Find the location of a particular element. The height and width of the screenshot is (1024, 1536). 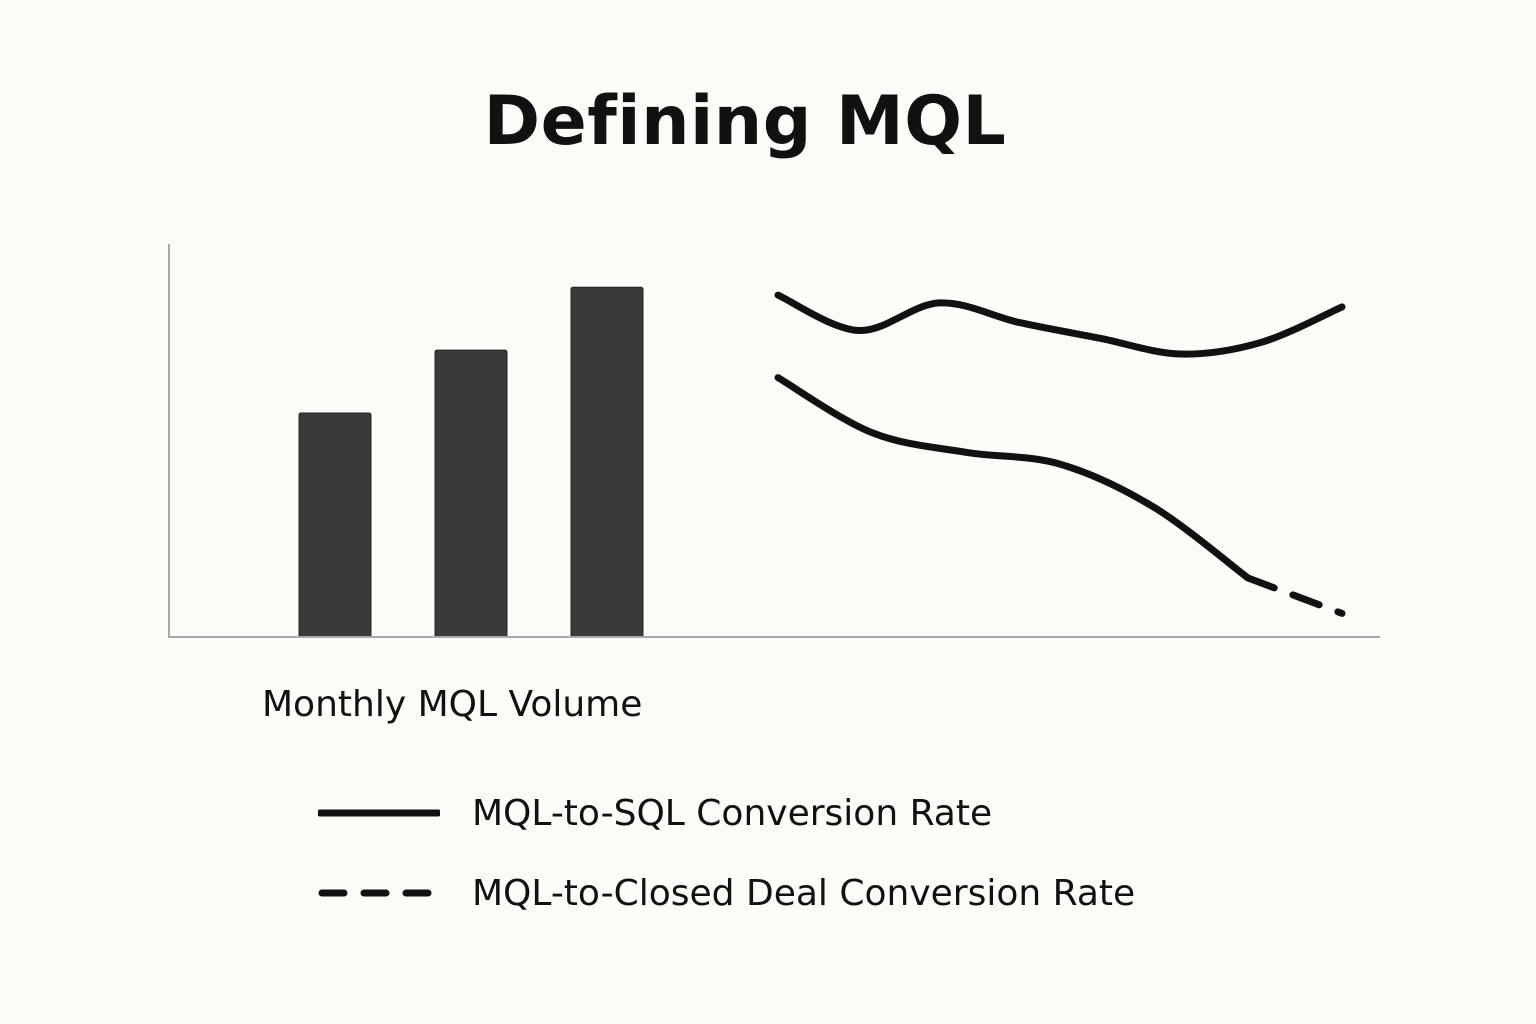

legend-item-sql: MQL-to-SQL Conversion Rate is located at coordinates (726, 813).